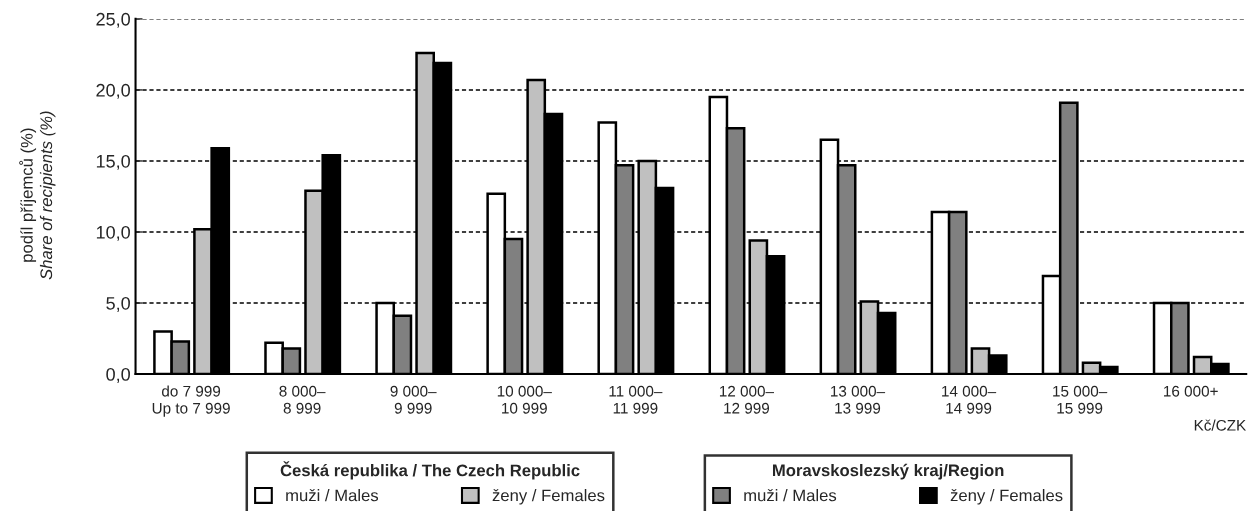 The image size is (1255, 511). I want to click on x-tick-label: 14 000– 14 999, so click(969, 399).